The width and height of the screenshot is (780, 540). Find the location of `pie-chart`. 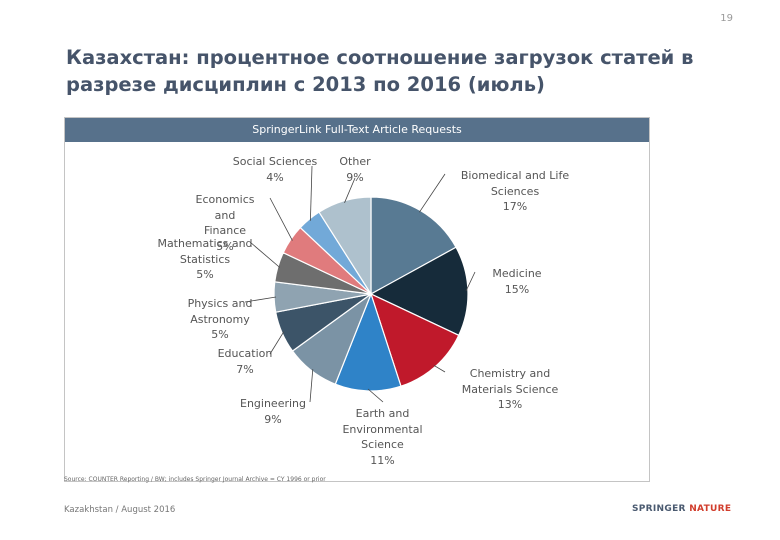

pie-chart is located at coordinates (360, 284).